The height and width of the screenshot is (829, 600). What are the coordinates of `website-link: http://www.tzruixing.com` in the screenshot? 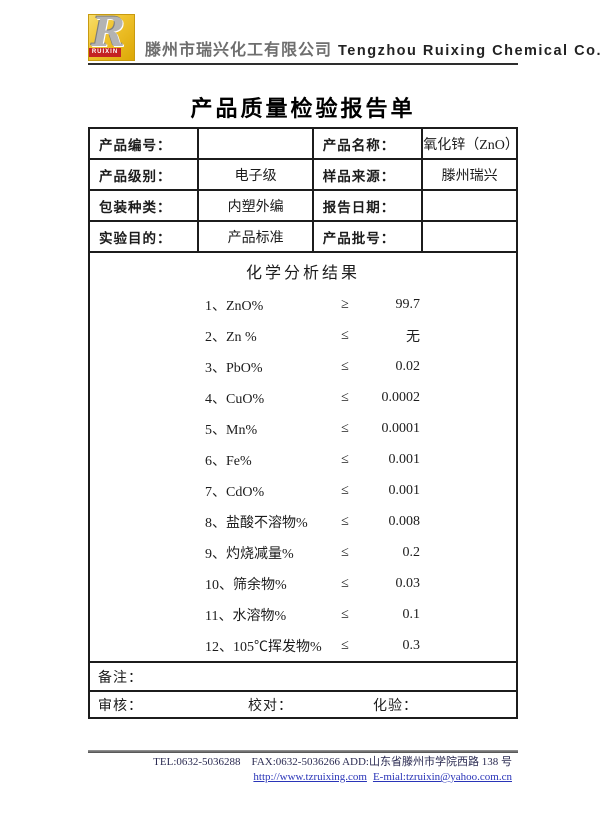 It's located at (310, 777).